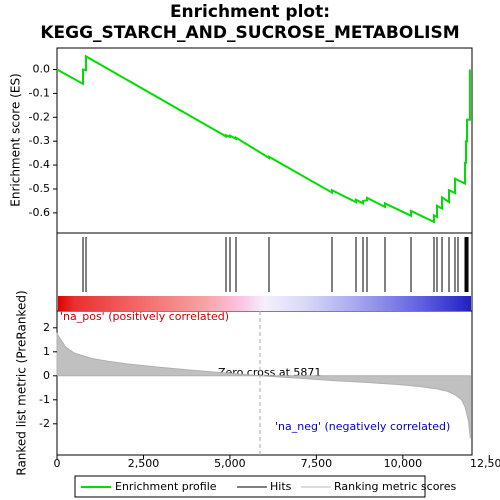 The width and height of the screenshot is (500, 500). Describe the element at coordinates (39, 140) in the screenshot. I see `y-tick-label: -0.3` at that location.